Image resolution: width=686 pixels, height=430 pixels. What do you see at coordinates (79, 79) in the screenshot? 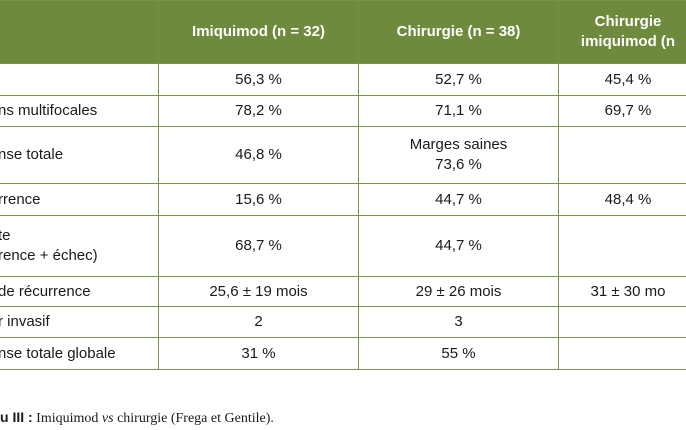
I see `row-label` at bounding box center [79, 79].